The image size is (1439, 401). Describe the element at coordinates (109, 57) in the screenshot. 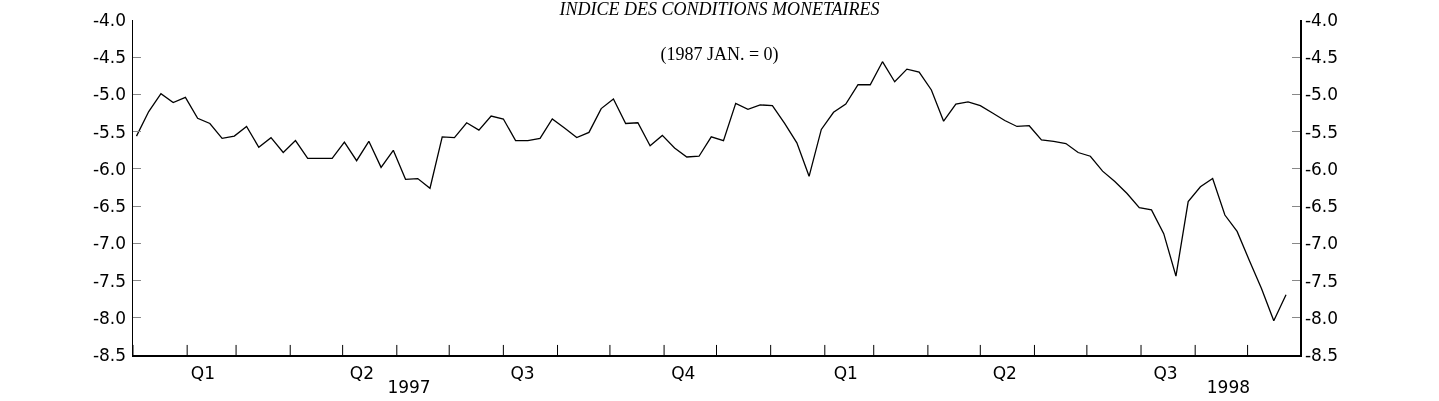

I see `y-tick-label: -4.5` at that location.